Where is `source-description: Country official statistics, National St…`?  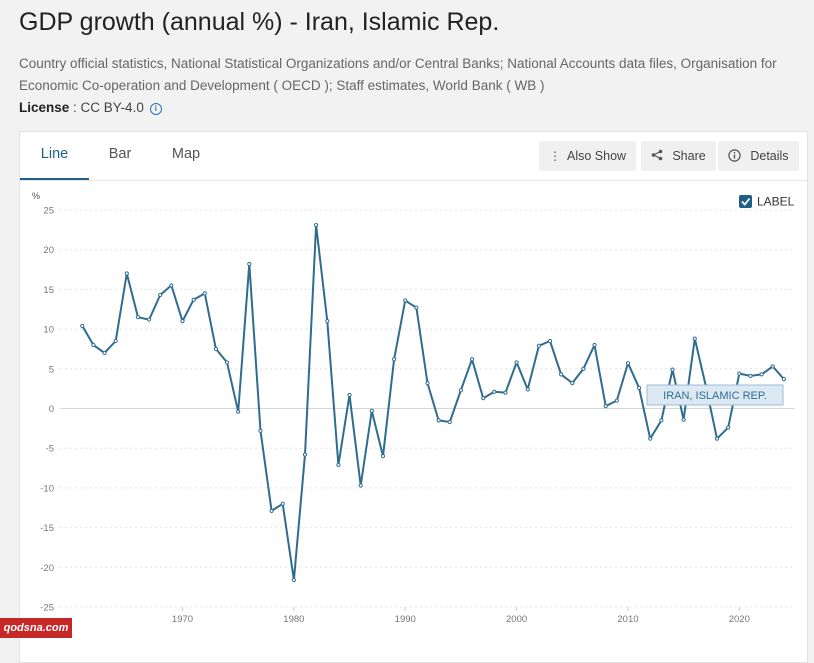 source-description: Country official statistics, National St… is located at coordinates (398, 74).